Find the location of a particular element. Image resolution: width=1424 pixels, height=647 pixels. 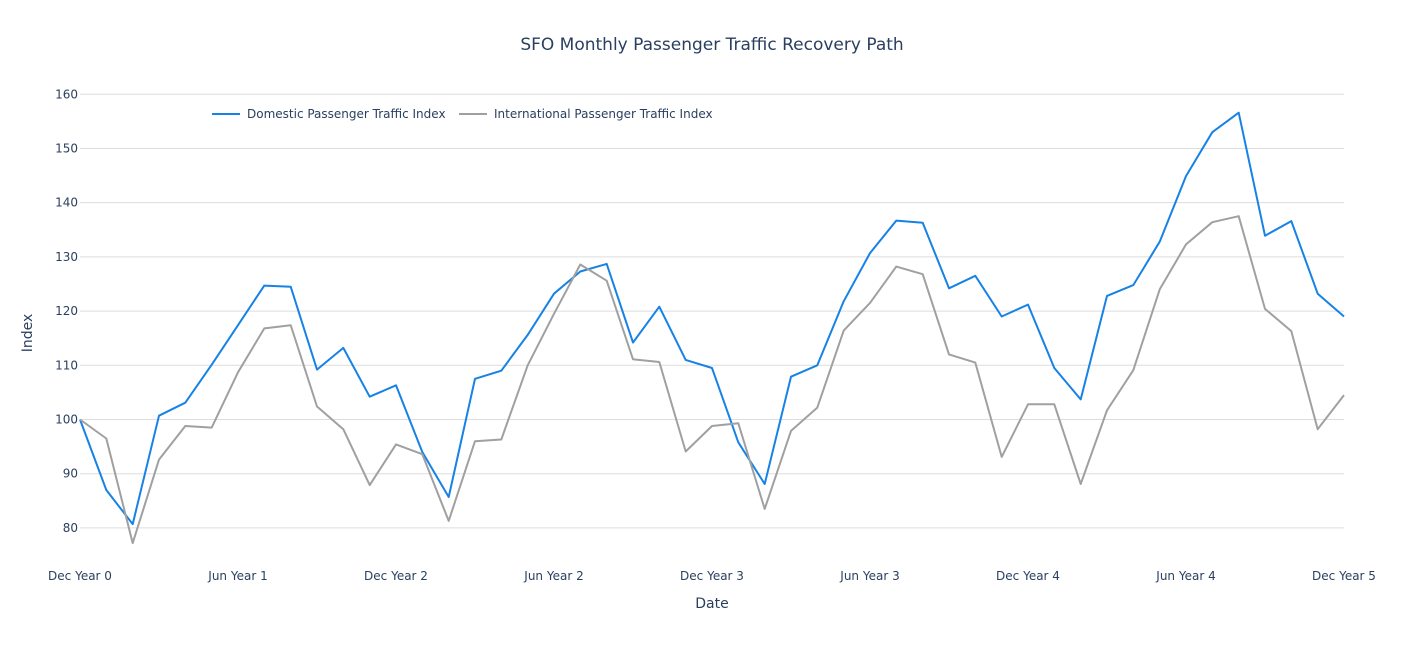

x-tick-label: Dec Year 0 is located at coordinates (80, 576).